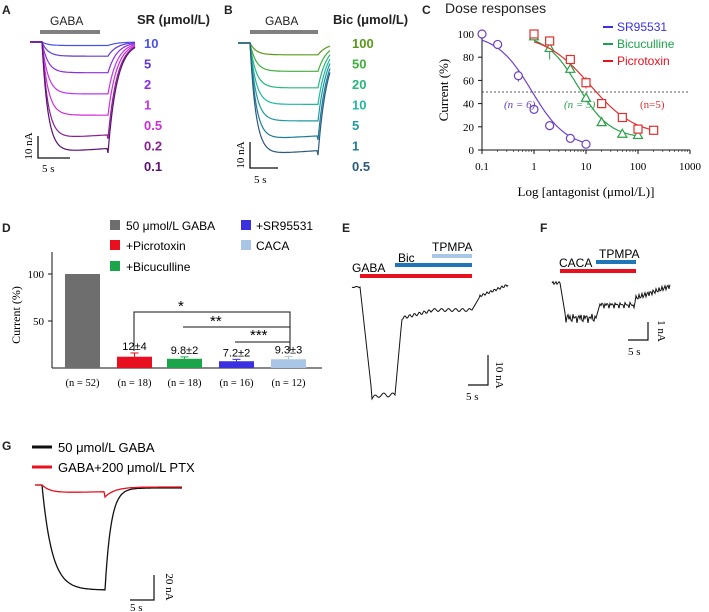 The width and height of the screenshot is (709, 612). I want to click on bar-n-label: (n = 18), so click(135, 383).